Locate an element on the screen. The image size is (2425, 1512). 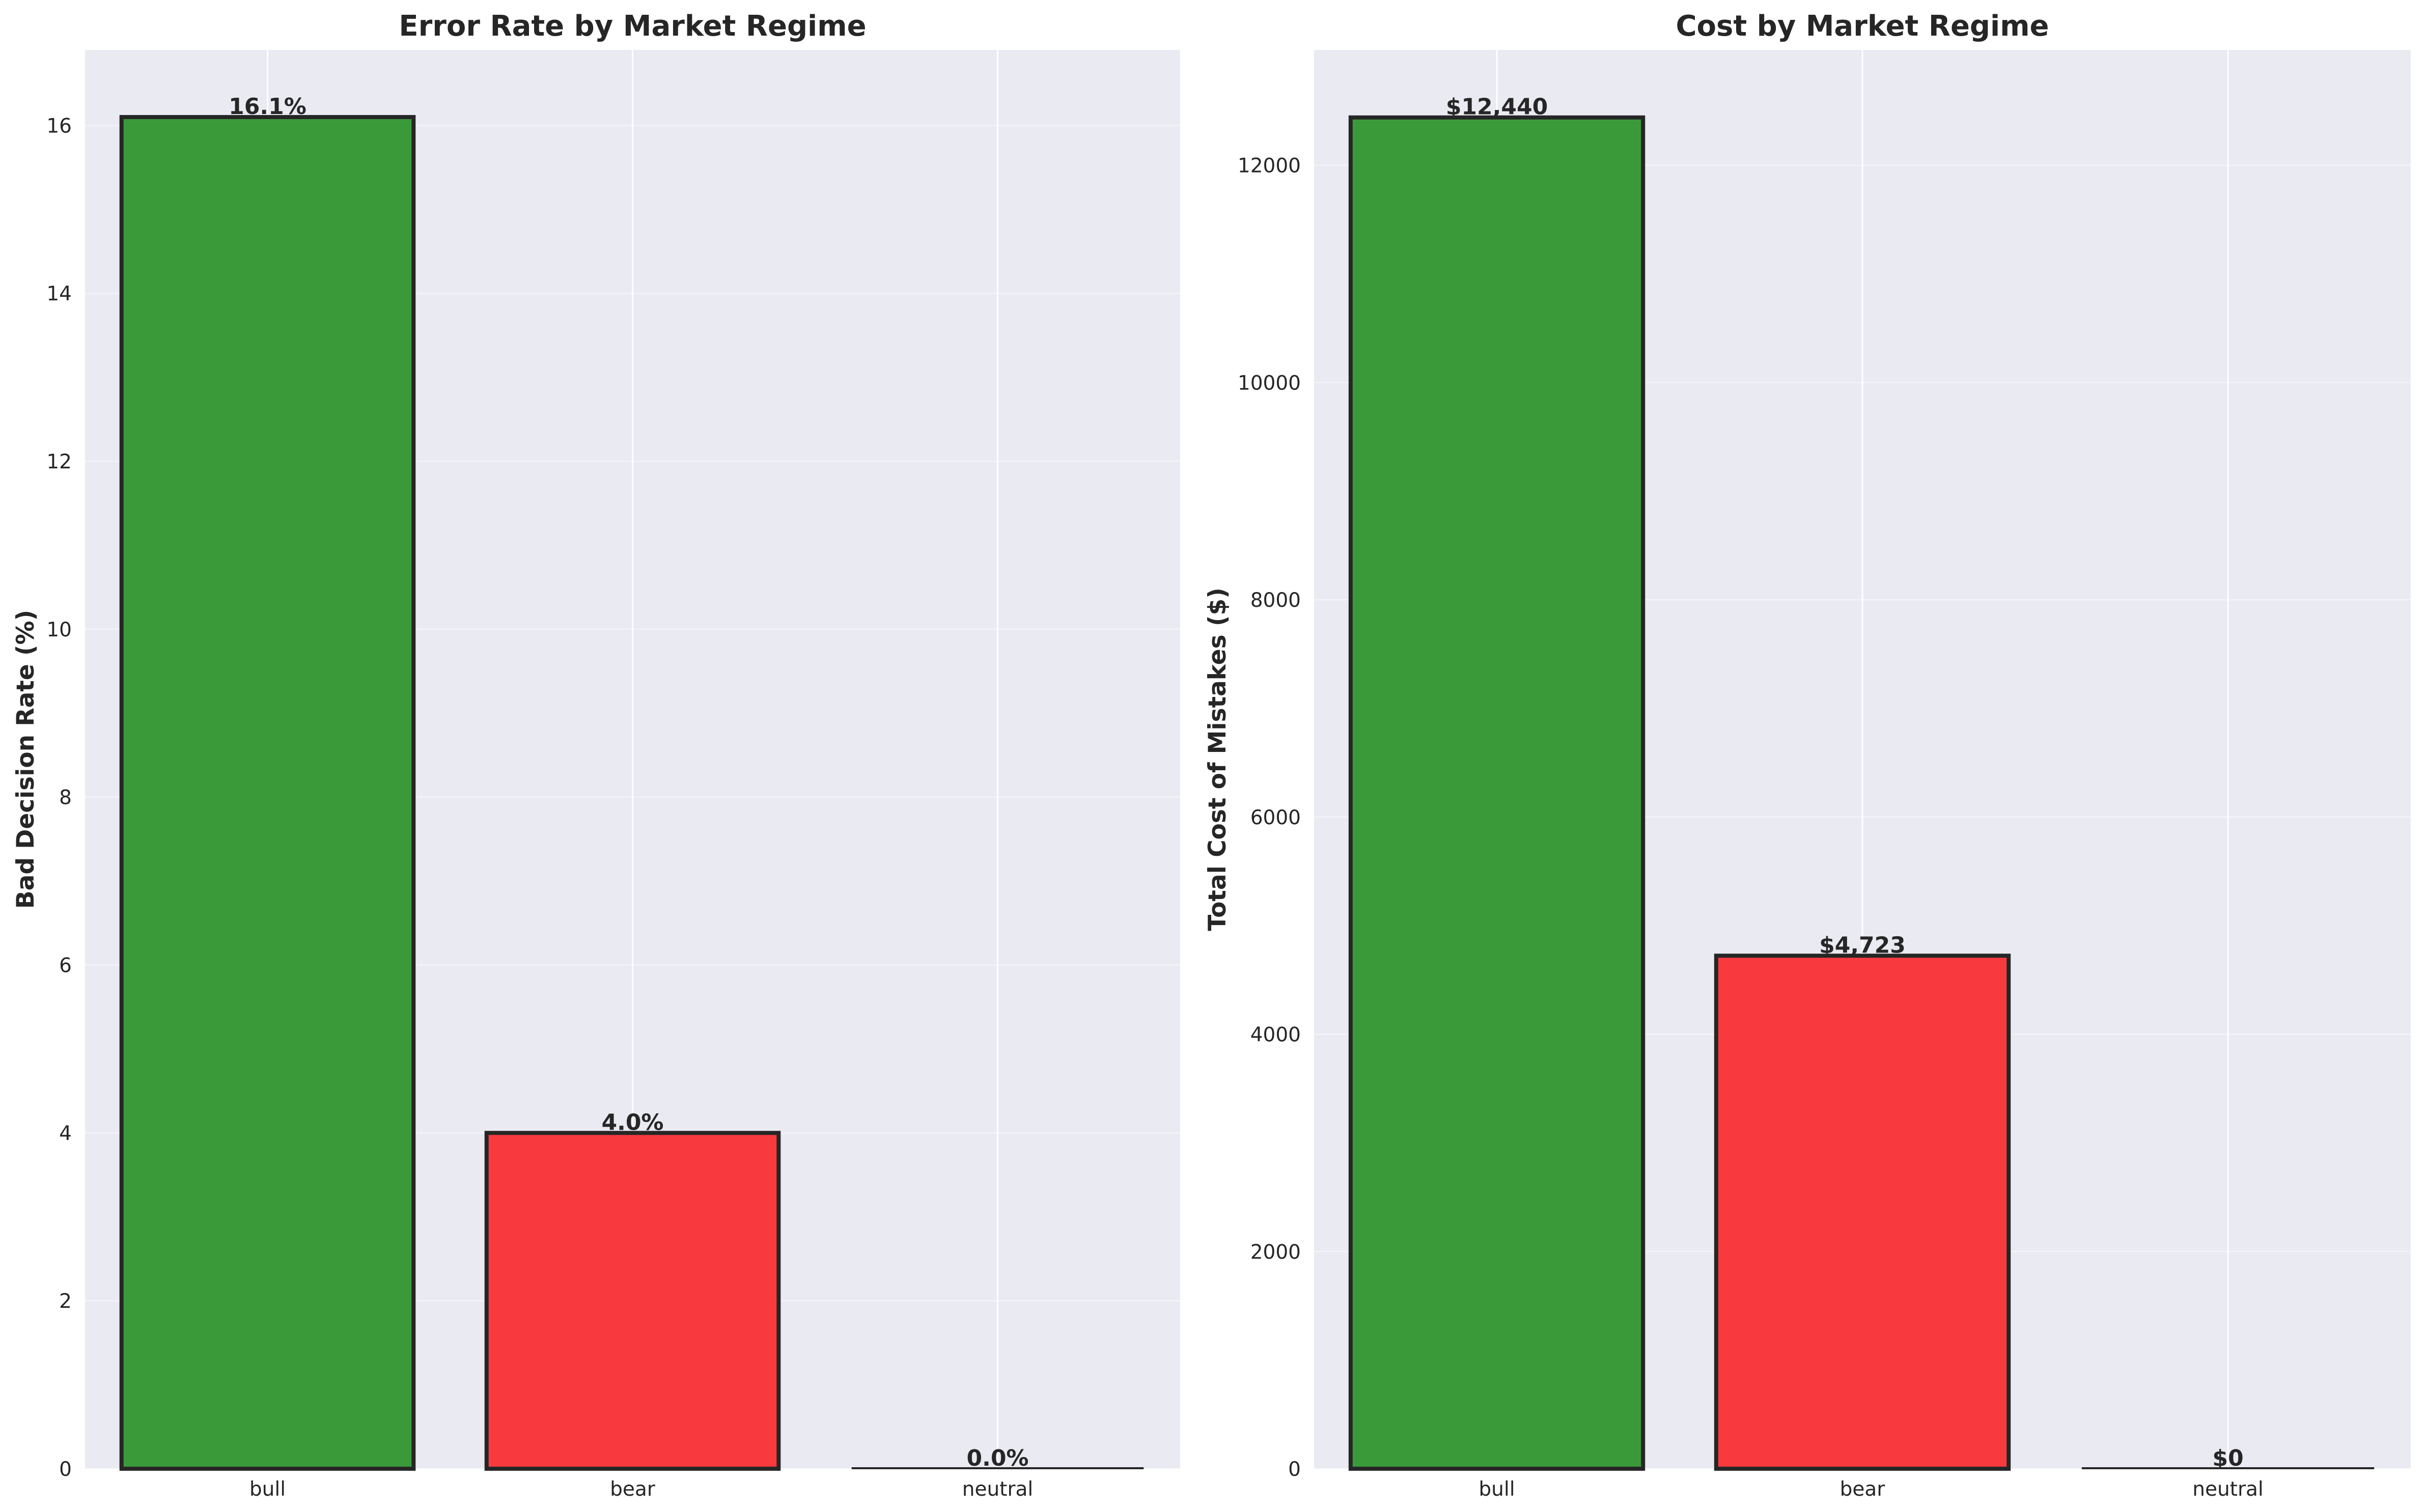
y-axis-label: Bad Decision Rate (%) is located at coordinates (26, 759).